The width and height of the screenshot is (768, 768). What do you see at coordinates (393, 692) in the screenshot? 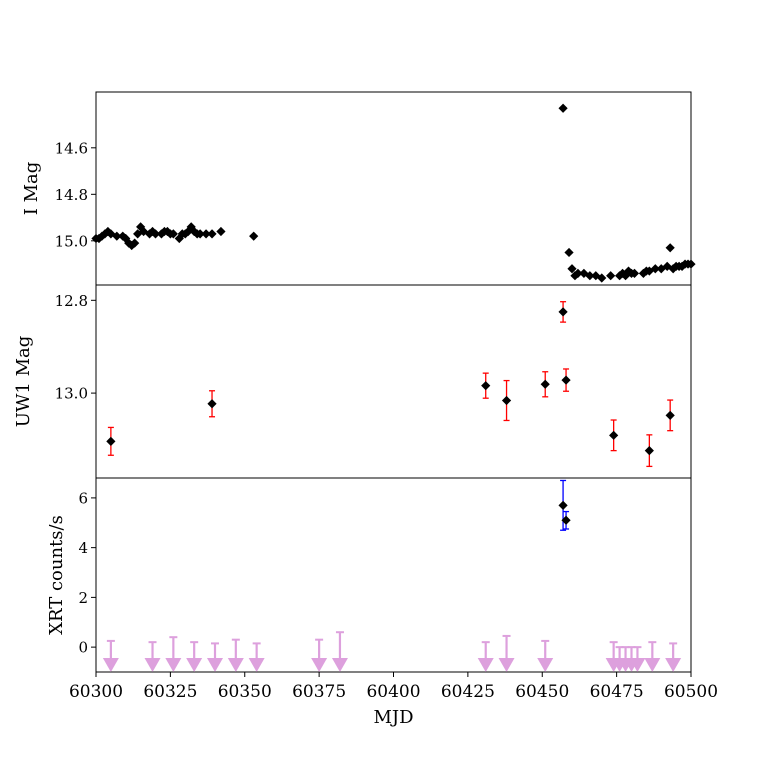
I see `x-tick-label: 60400` at bounding box center [393, 692].